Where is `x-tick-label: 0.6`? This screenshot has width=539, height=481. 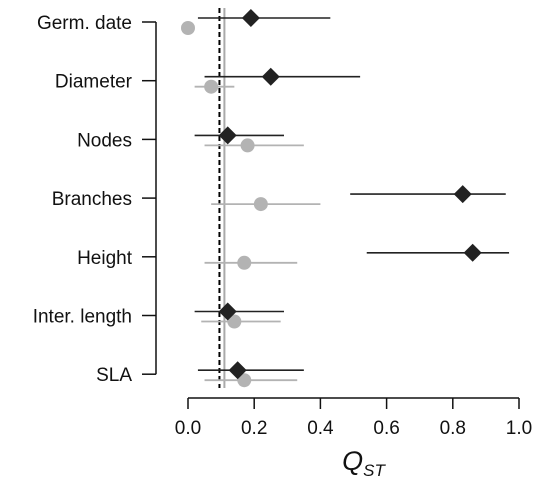
x-tick-label: 0.6 is located at coordinates (386, 428).